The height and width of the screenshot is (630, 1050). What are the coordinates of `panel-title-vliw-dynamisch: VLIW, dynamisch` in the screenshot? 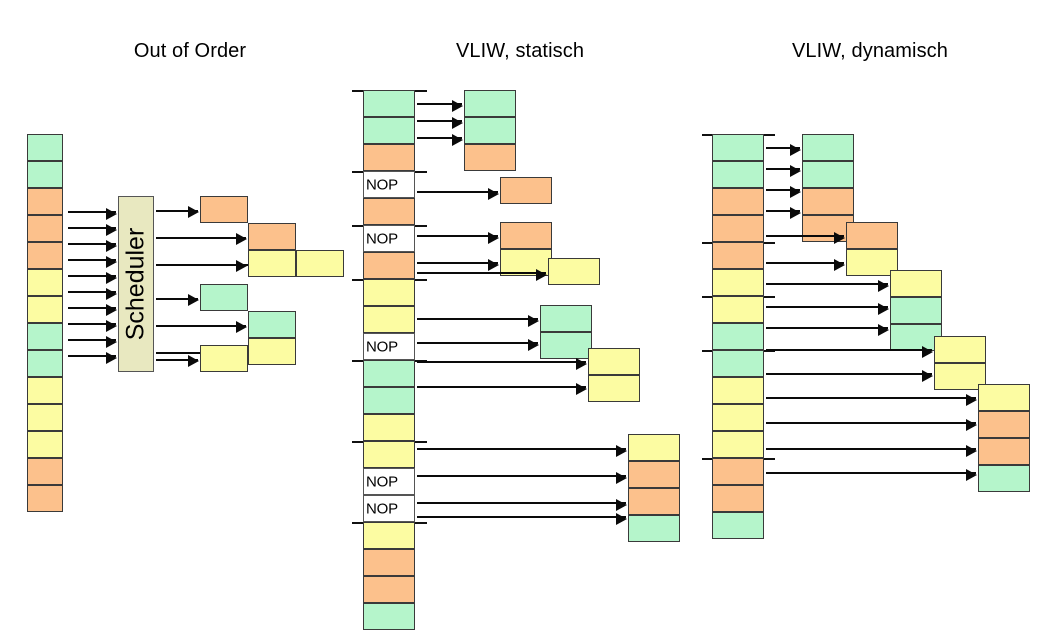 It's located at (869, 51).